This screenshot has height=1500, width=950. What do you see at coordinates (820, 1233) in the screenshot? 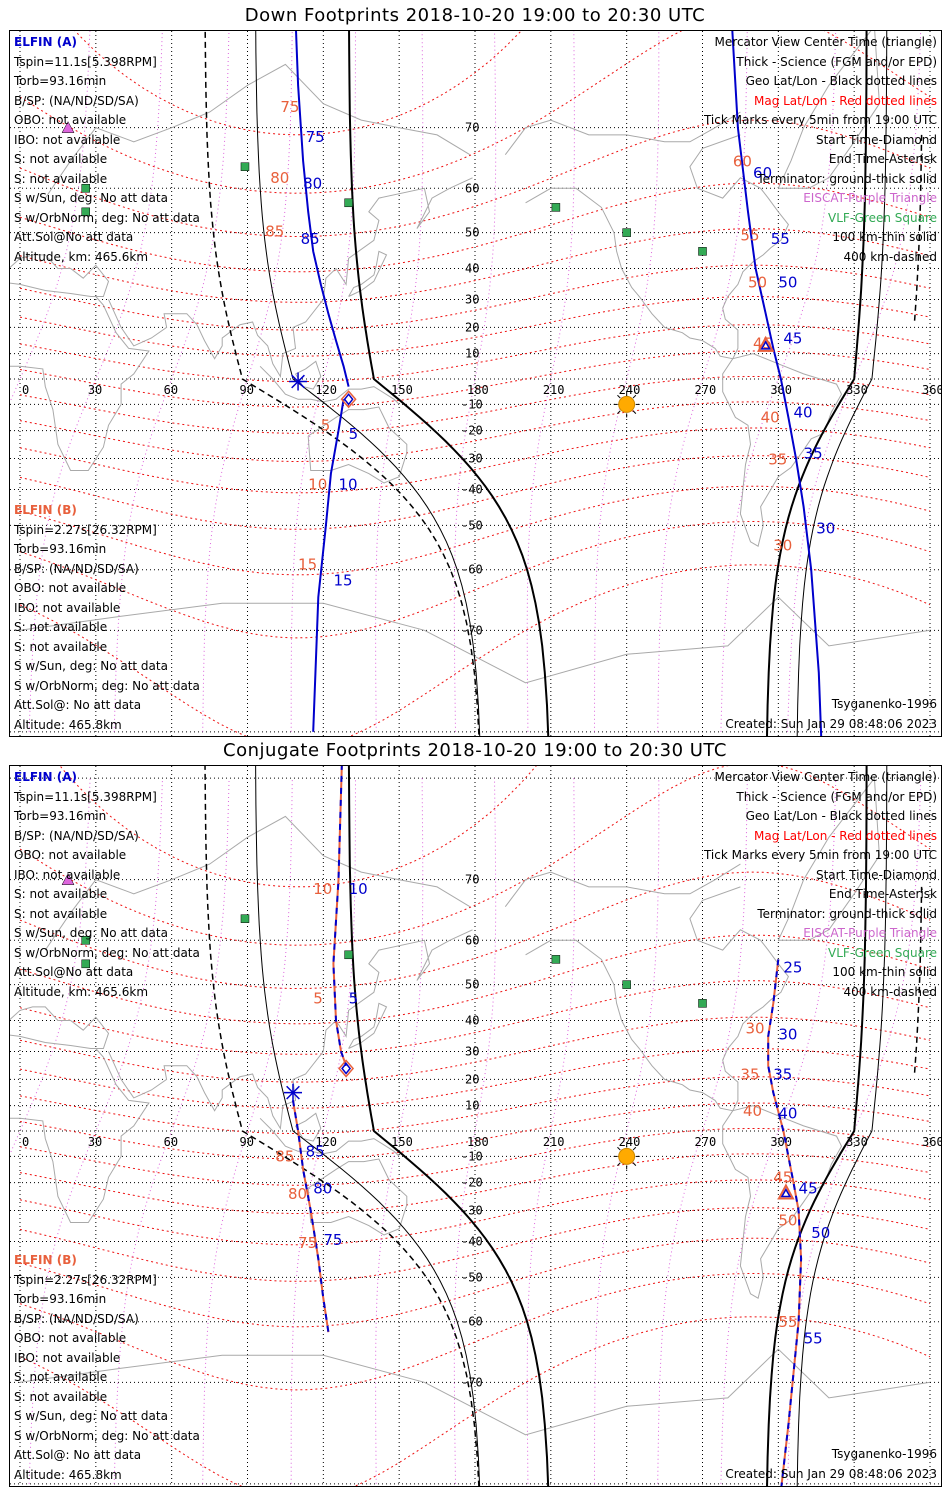
I see `tick-label: 50` at bounding box center [820, 1233].